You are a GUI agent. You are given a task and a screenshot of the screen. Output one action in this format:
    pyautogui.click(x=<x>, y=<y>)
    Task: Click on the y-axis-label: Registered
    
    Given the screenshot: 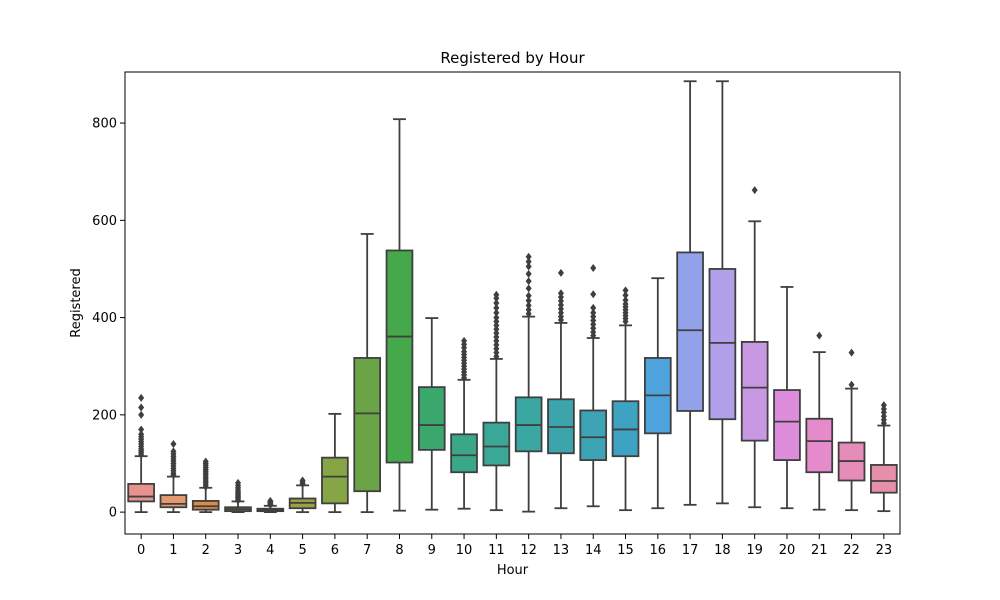 What is the action you would take?
    pyautogui.click(x=76, y=303)
    